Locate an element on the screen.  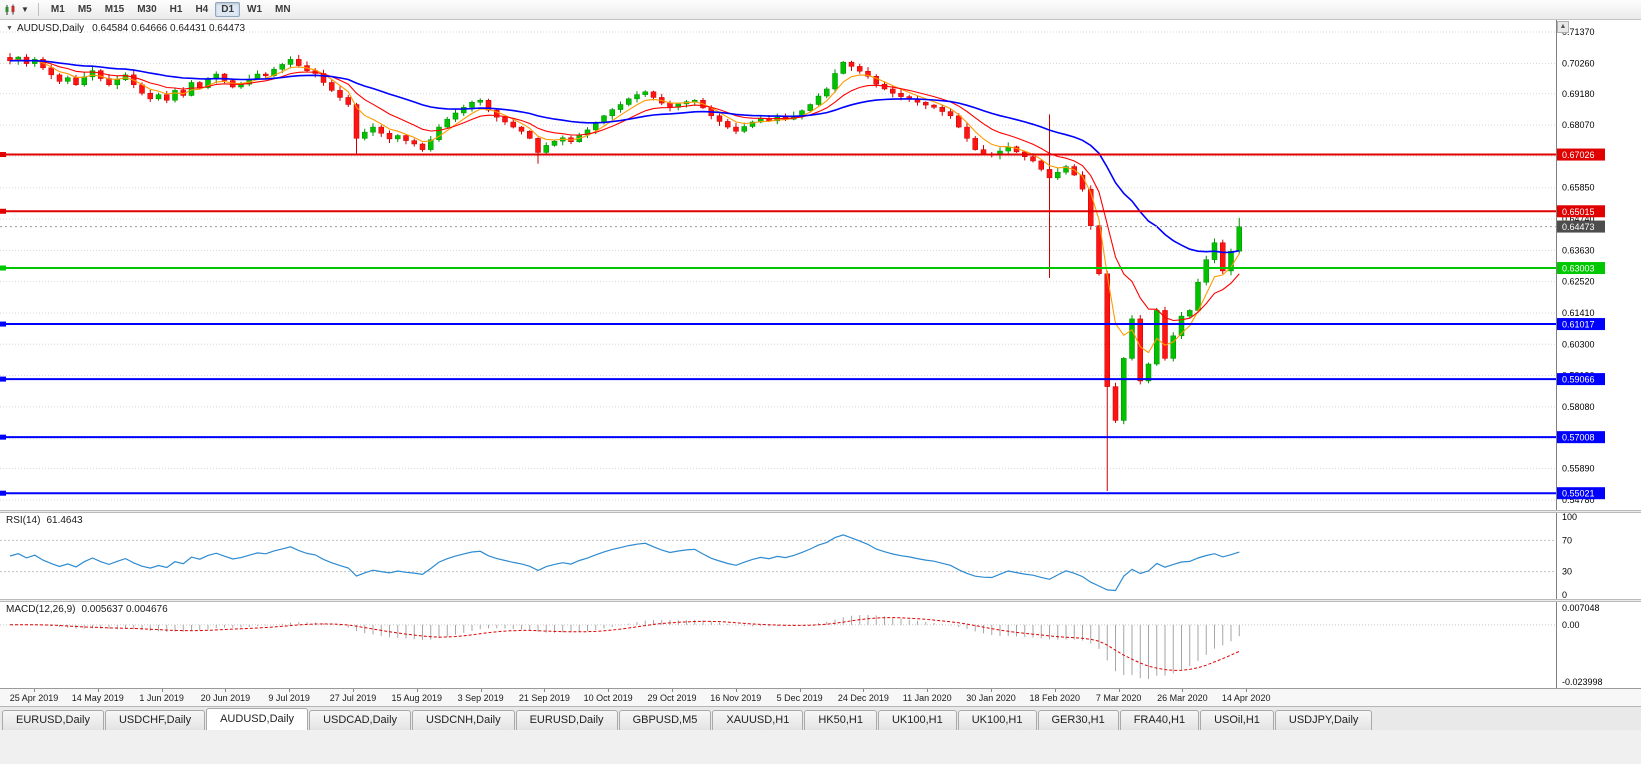
timeframe-button-h4: H4 is located at coordinates (202, 9).